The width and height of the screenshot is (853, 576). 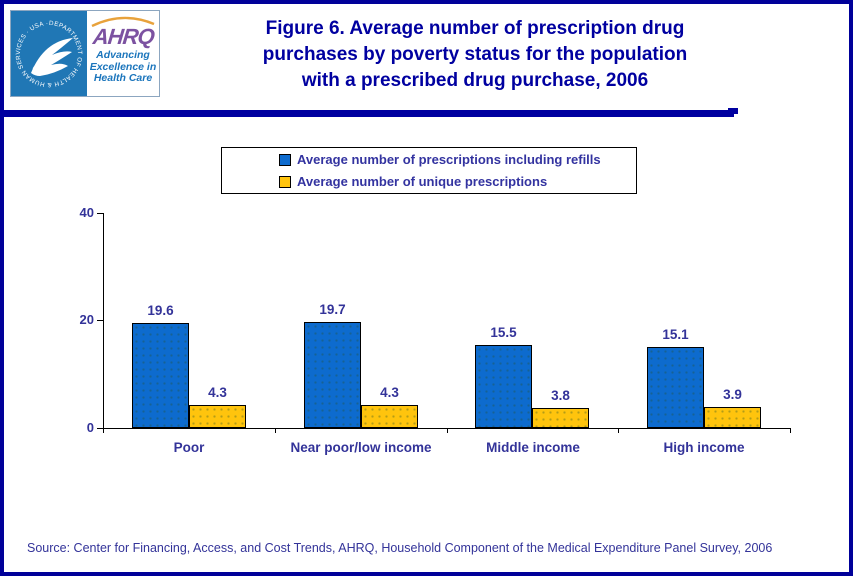 I want to click on legend-label-unique: Average number of unique prescriptions, so click(x=422, y=181).